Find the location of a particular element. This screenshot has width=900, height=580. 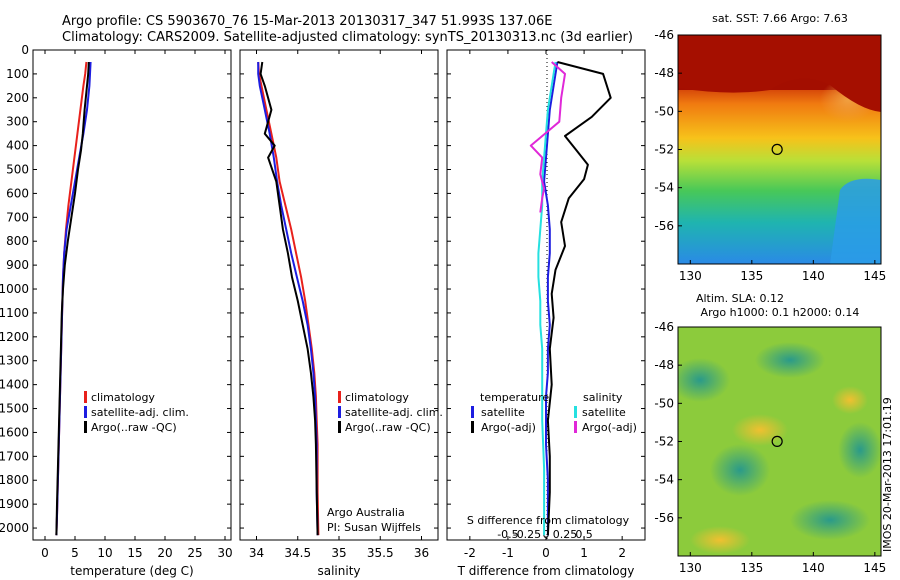

s-difference-tick-label: 0.25 is located at coordinates (565, 534).